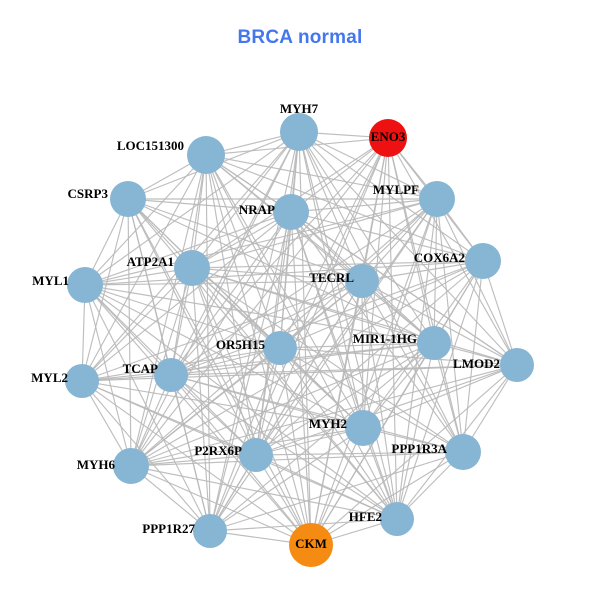 The width and height of the screenshot is (600, 600). Describe the element at coordinates (385, 338) in the screenshot. I see `graph-node-label-mir1-1hg: MIR1-1HG` at that location.